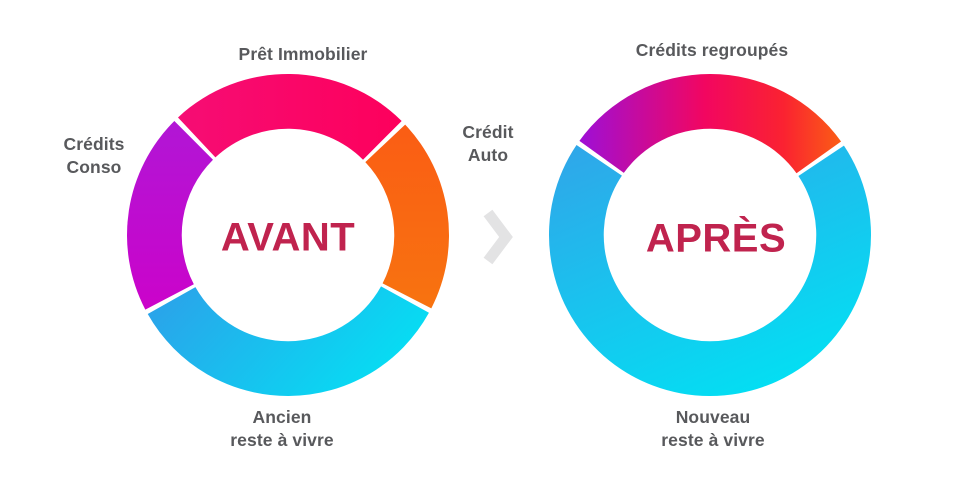 This screenshot has width=975, height=482. Describe the element at coordinates (288, 341) in the screenshot. I see `donut-segment-ancien-reste-a-vivre` at that location.